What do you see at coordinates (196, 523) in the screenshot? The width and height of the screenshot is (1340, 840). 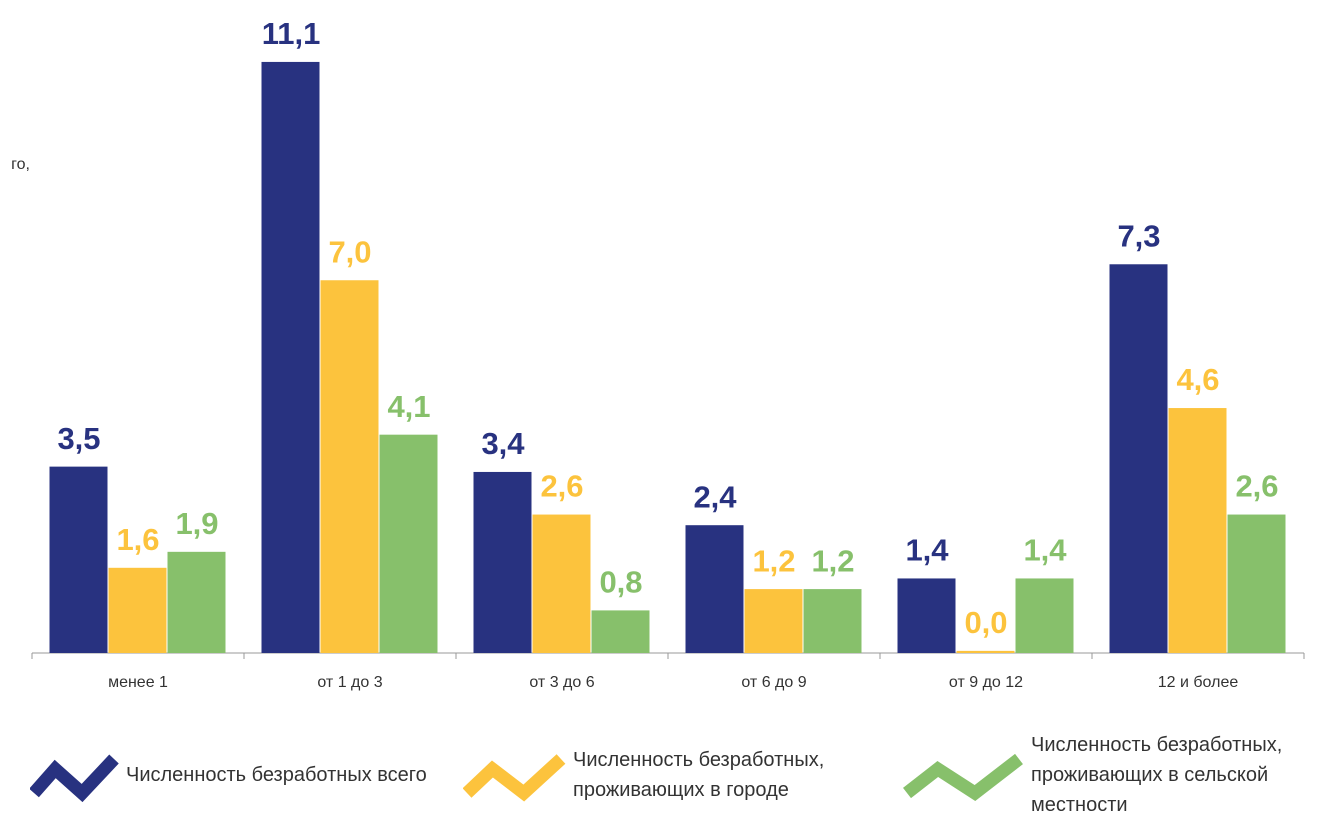 I see `value-label: 1,9` at bounding box center [196, 523].